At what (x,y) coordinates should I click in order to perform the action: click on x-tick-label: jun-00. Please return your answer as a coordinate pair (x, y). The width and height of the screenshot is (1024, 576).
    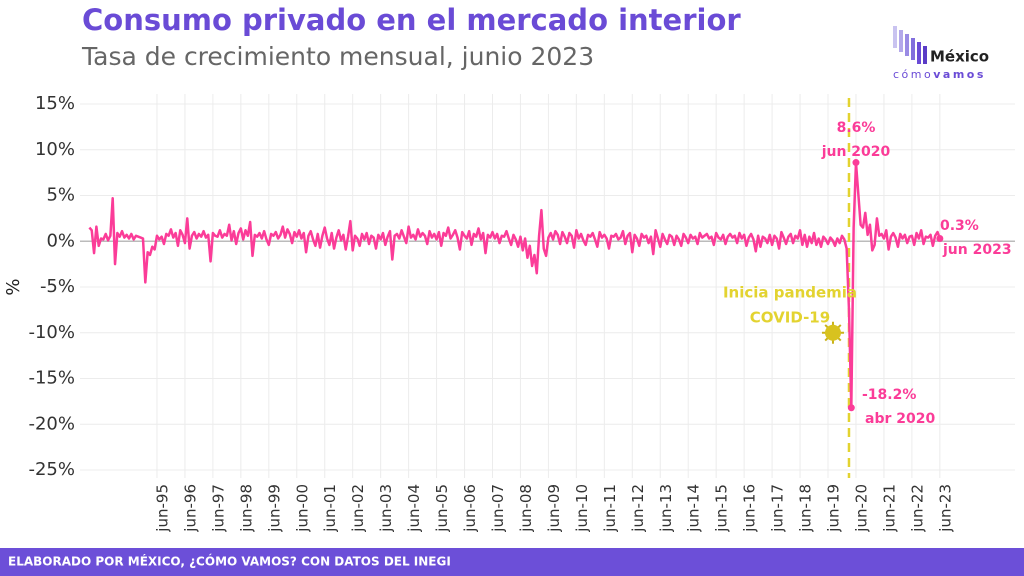
    Looking at the image, I should click on (302, 508).